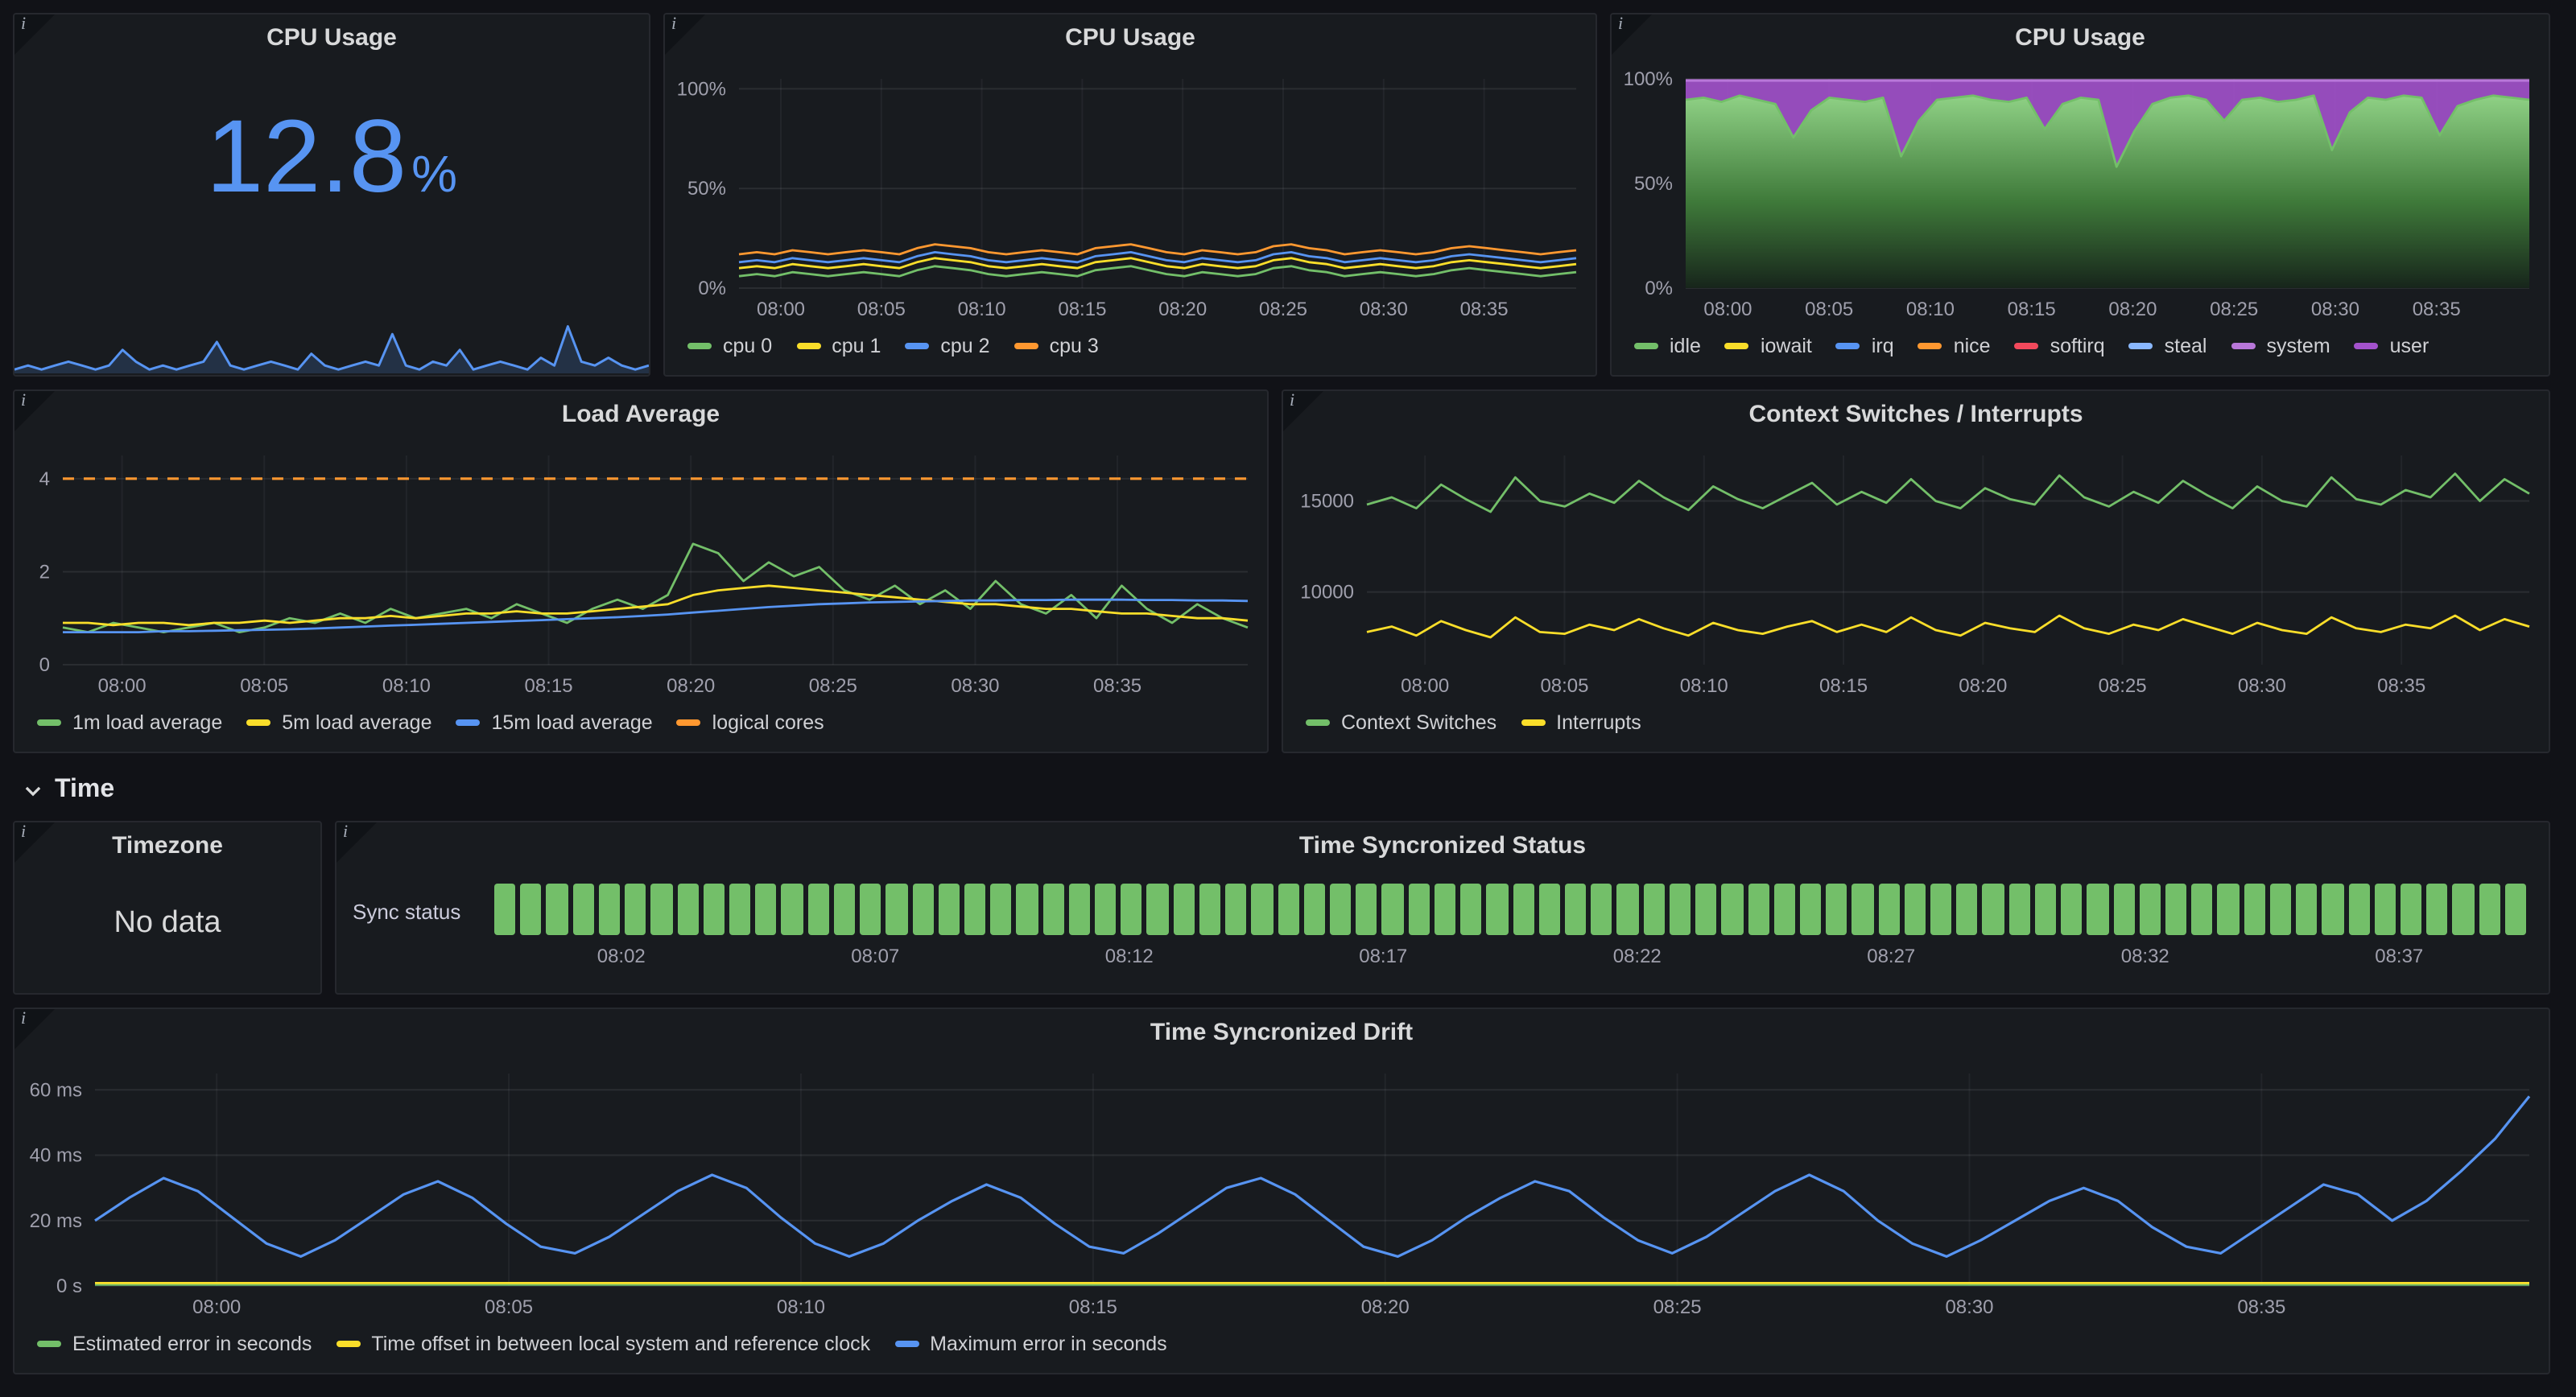 This screenshot has height=1397, width=2576. What do you see at coordinates (947, 346) in the screenshot?
I see `legend-item: cpu 2` at bounding box center [947, 346].